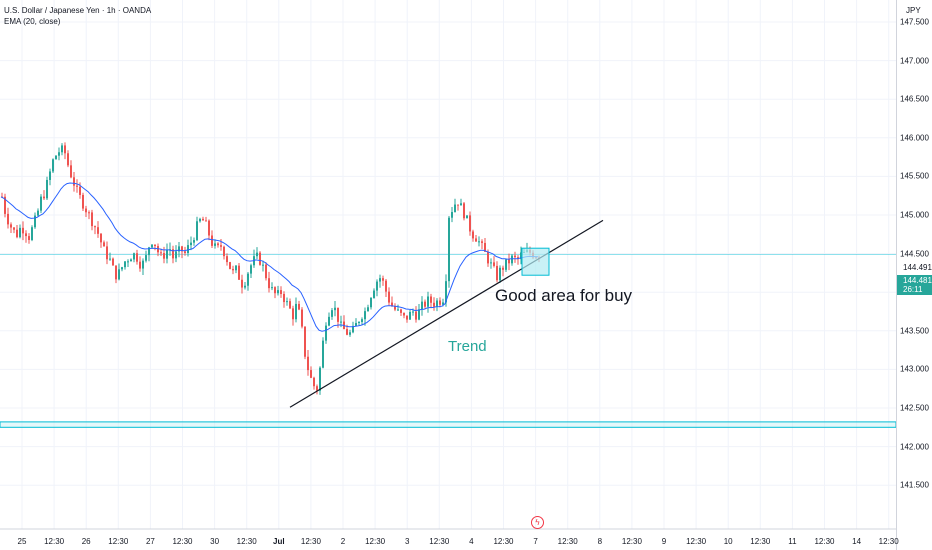 This screenshot has height=550, width=932. I want to click on y-tick-label: 146.000, so click(914, 138).